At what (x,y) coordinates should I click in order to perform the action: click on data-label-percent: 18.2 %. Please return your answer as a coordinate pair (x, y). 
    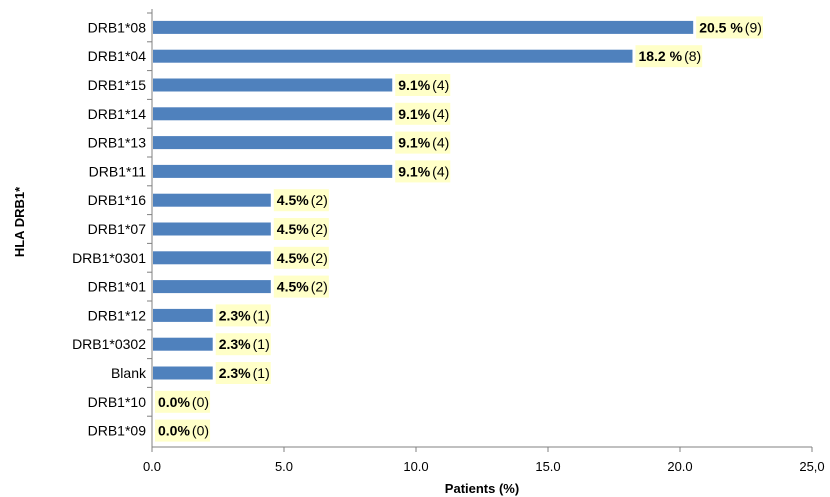
    Looking at the image, I should click on (660, 56).